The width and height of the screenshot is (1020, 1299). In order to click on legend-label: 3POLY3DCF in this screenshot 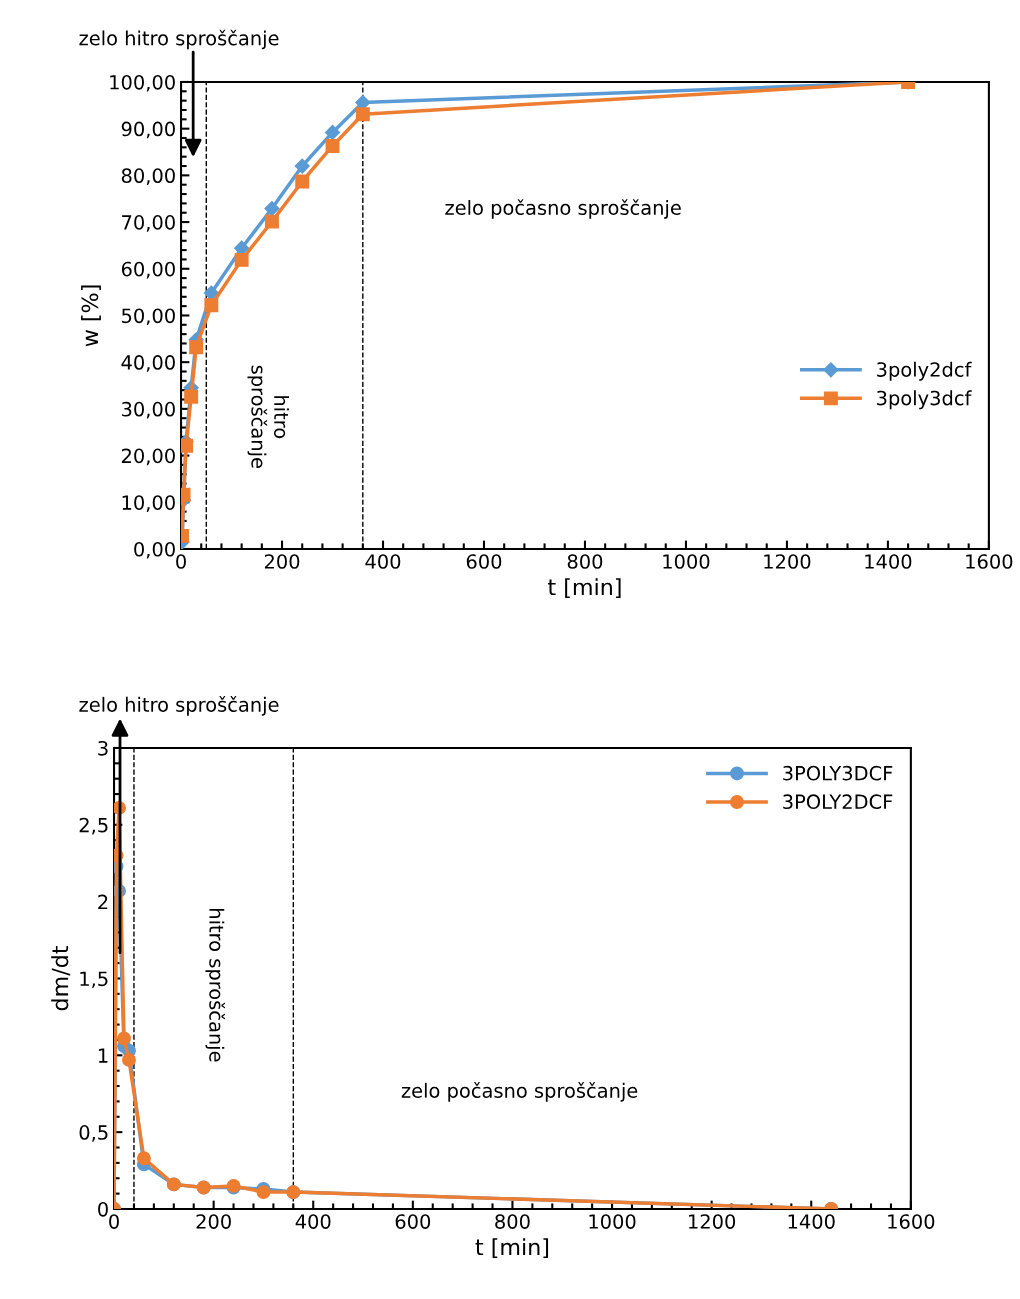, I will do `click(838, 773)`.